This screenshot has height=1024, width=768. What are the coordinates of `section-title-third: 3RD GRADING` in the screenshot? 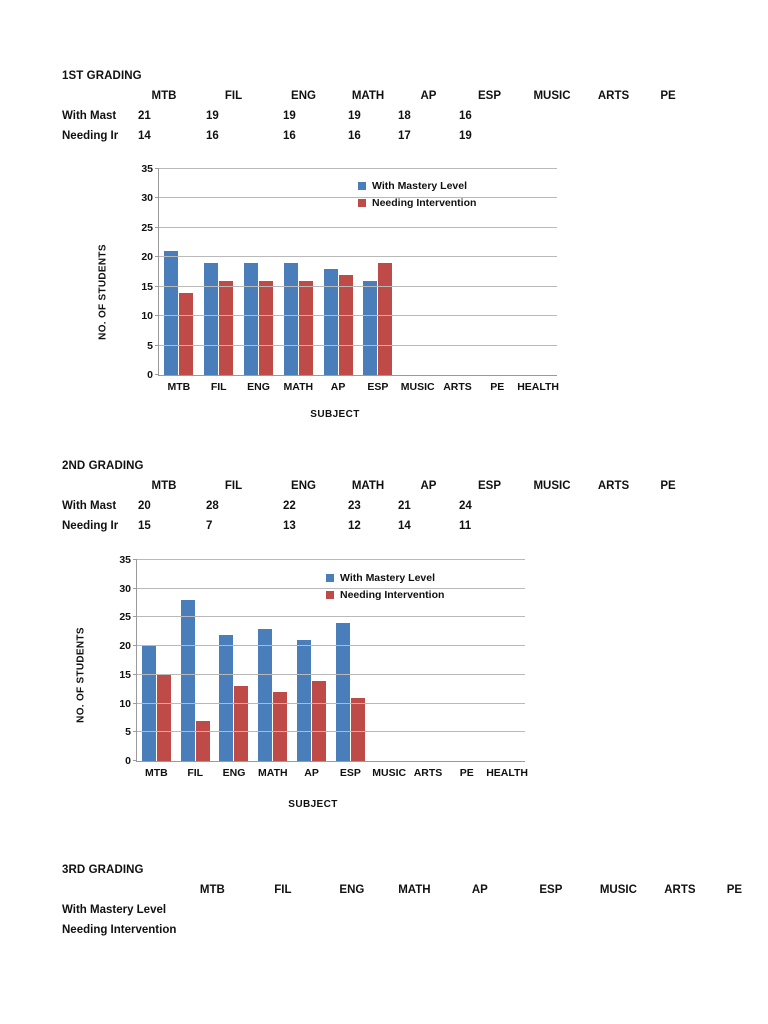 It's located at (103, 870).